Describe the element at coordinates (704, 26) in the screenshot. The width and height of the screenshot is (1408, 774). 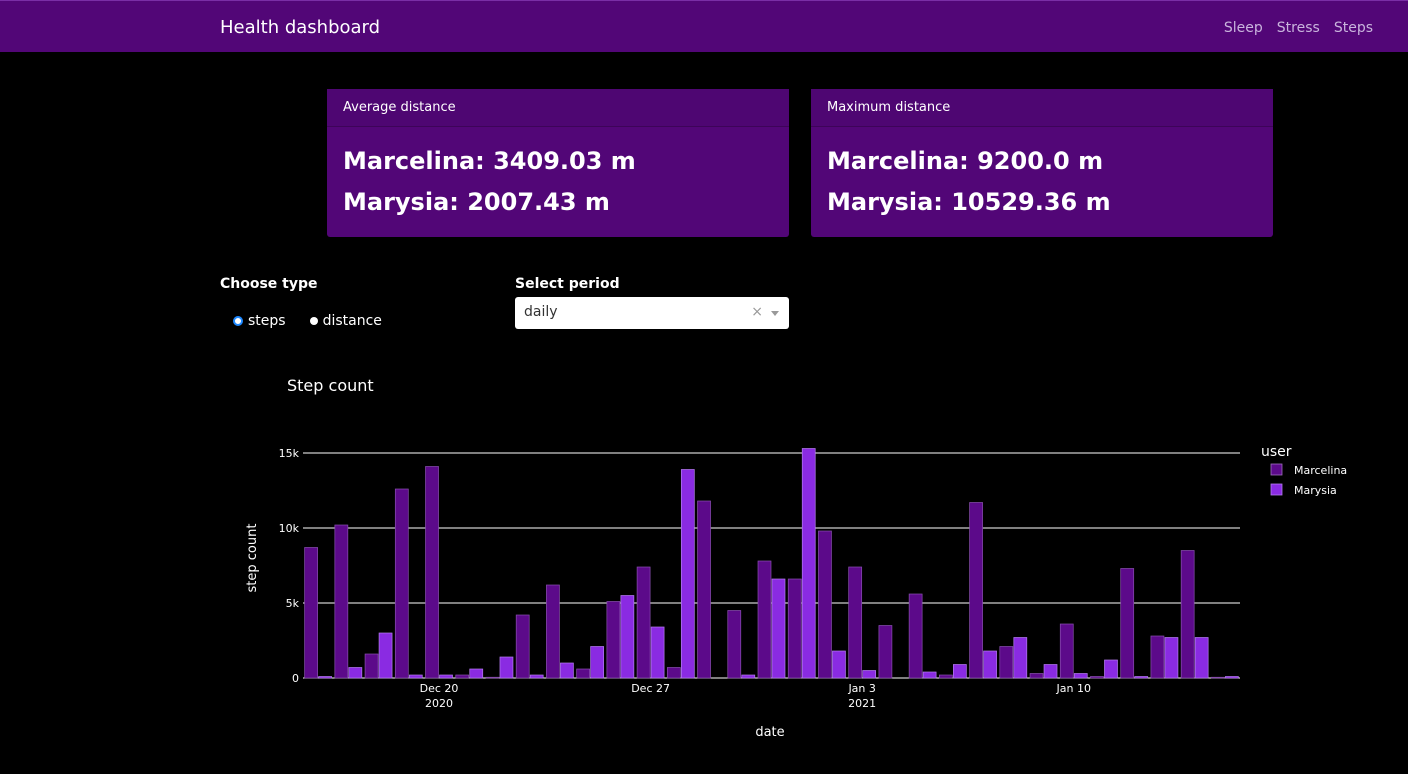
I see `navbar: Health dashboard Sleep Stress Steps` at that location.